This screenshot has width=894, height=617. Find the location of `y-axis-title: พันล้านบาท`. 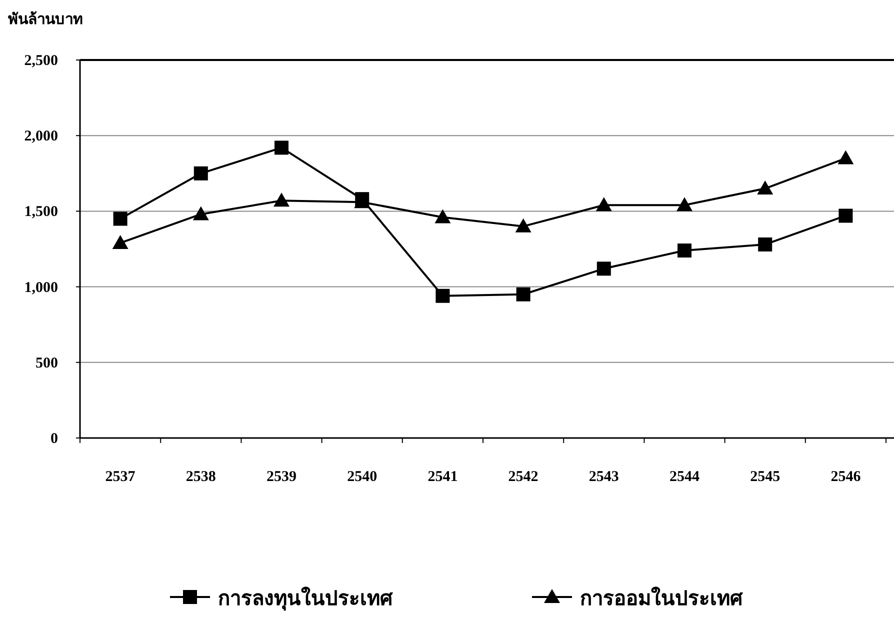

y-axis-title: พันล้านบาท is located at coordinates (45, 19).